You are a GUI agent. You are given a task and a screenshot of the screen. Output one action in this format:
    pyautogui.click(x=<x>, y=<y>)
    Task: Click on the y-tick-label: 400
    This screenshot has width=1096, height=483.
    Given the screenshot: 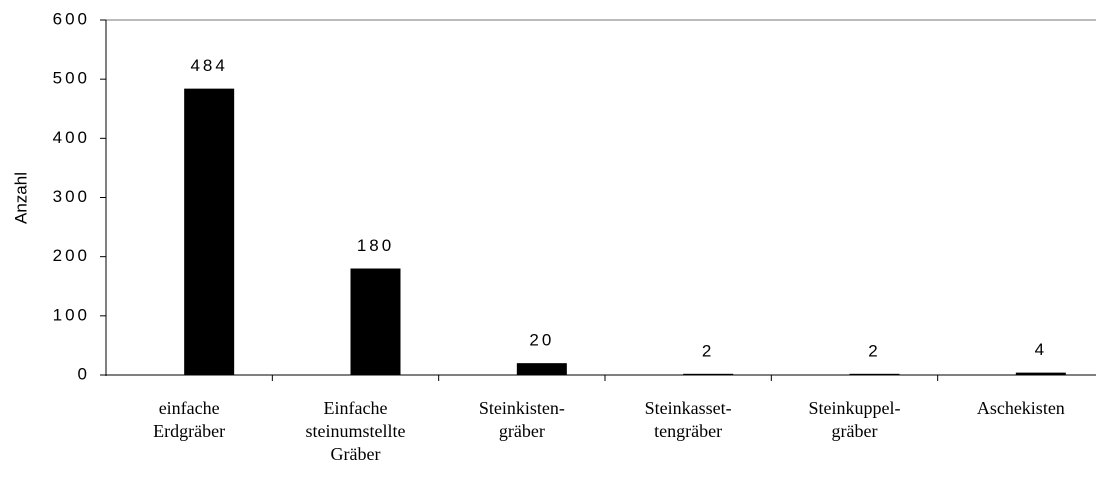 What is the action you would take?
    pyautogui.click(x=71, y=137)
    